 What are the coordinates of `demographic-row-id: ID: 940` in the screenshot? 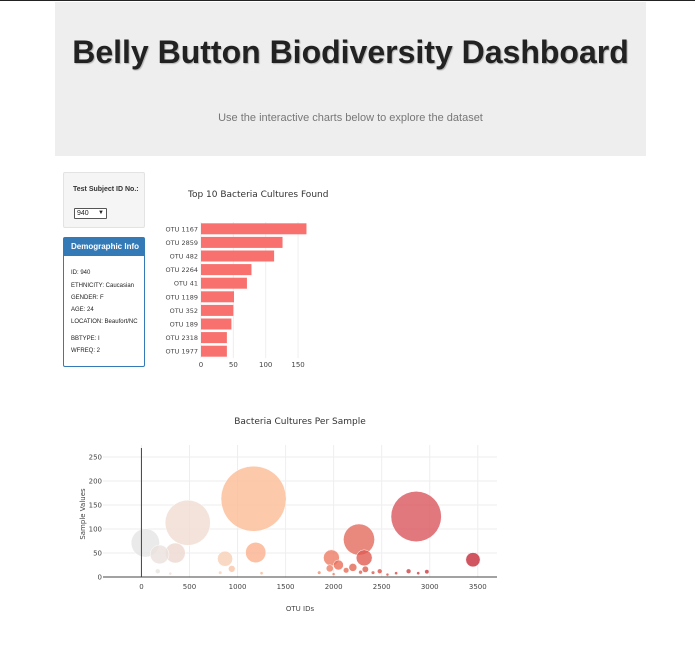 It's located at (81, 273).